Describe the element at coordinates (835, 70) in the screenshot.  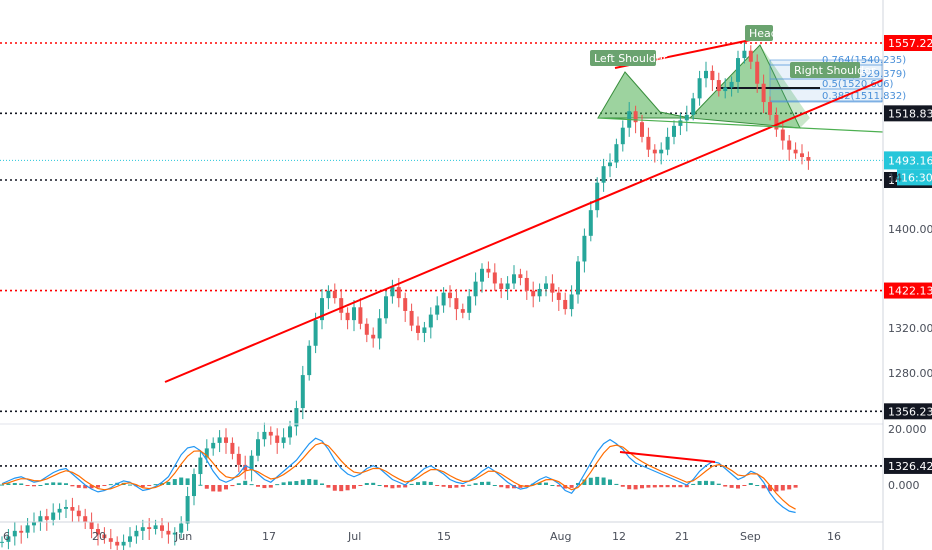
I see `pattern-label-2: Right Shoulder` at that location.